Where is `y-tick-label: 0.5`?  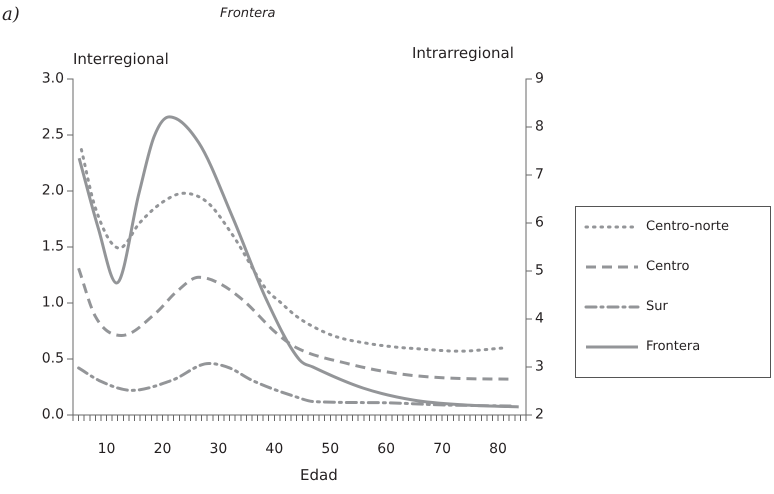
y-tick-label: 0.5 is located at coordinates (53, 358).